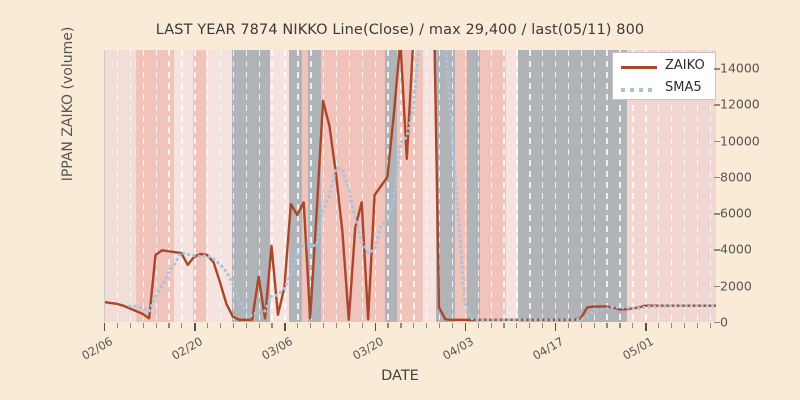 The width and height of the screenshot is (800, 400). I want to click on legend-swatch-dotted-icon, so click(639, 89).